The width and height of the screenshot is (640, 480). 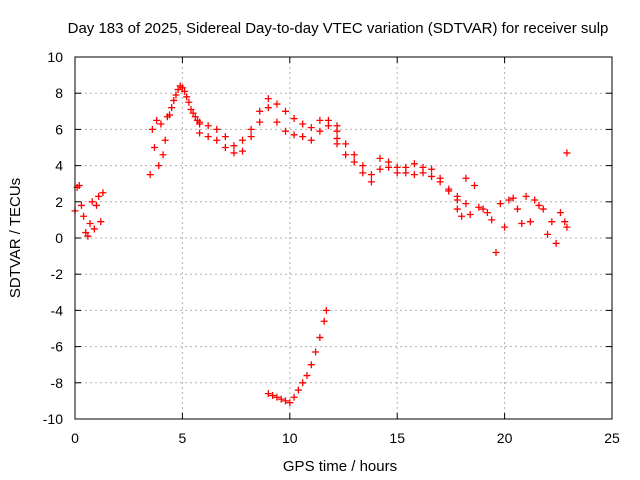 I want to click on y-tick-label: -2, so click(x=57, y=274).